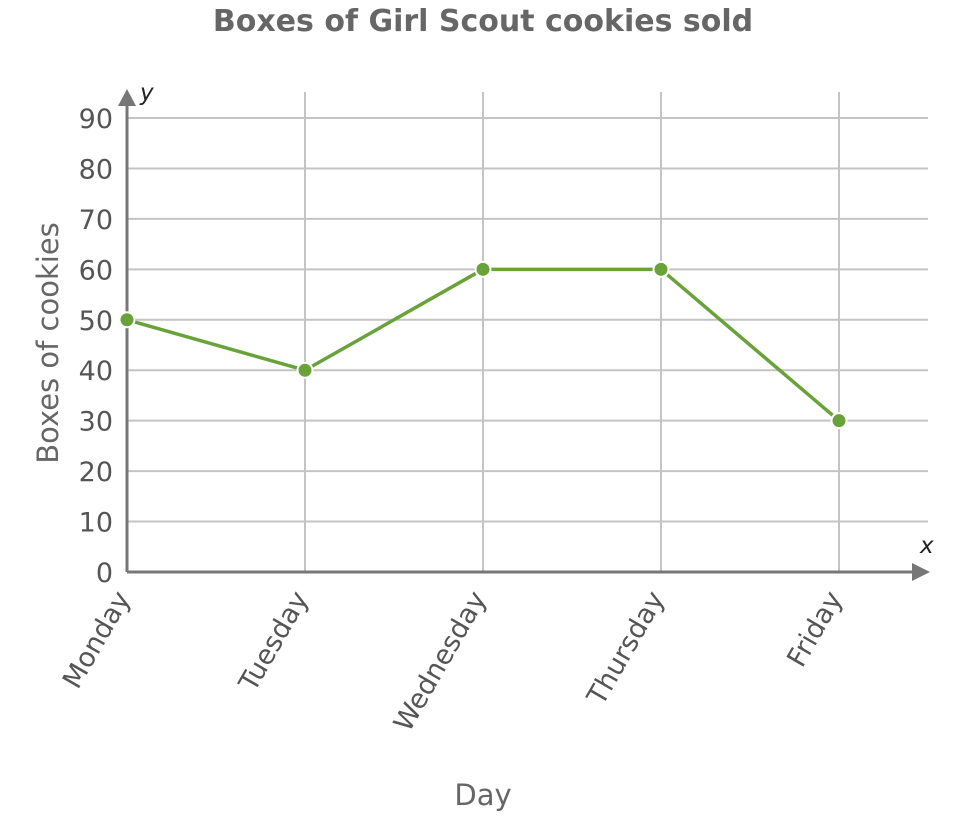 This screenshot has width=980, height=830. I want to click on x-tick-label: Thursday, so click(626, 648).